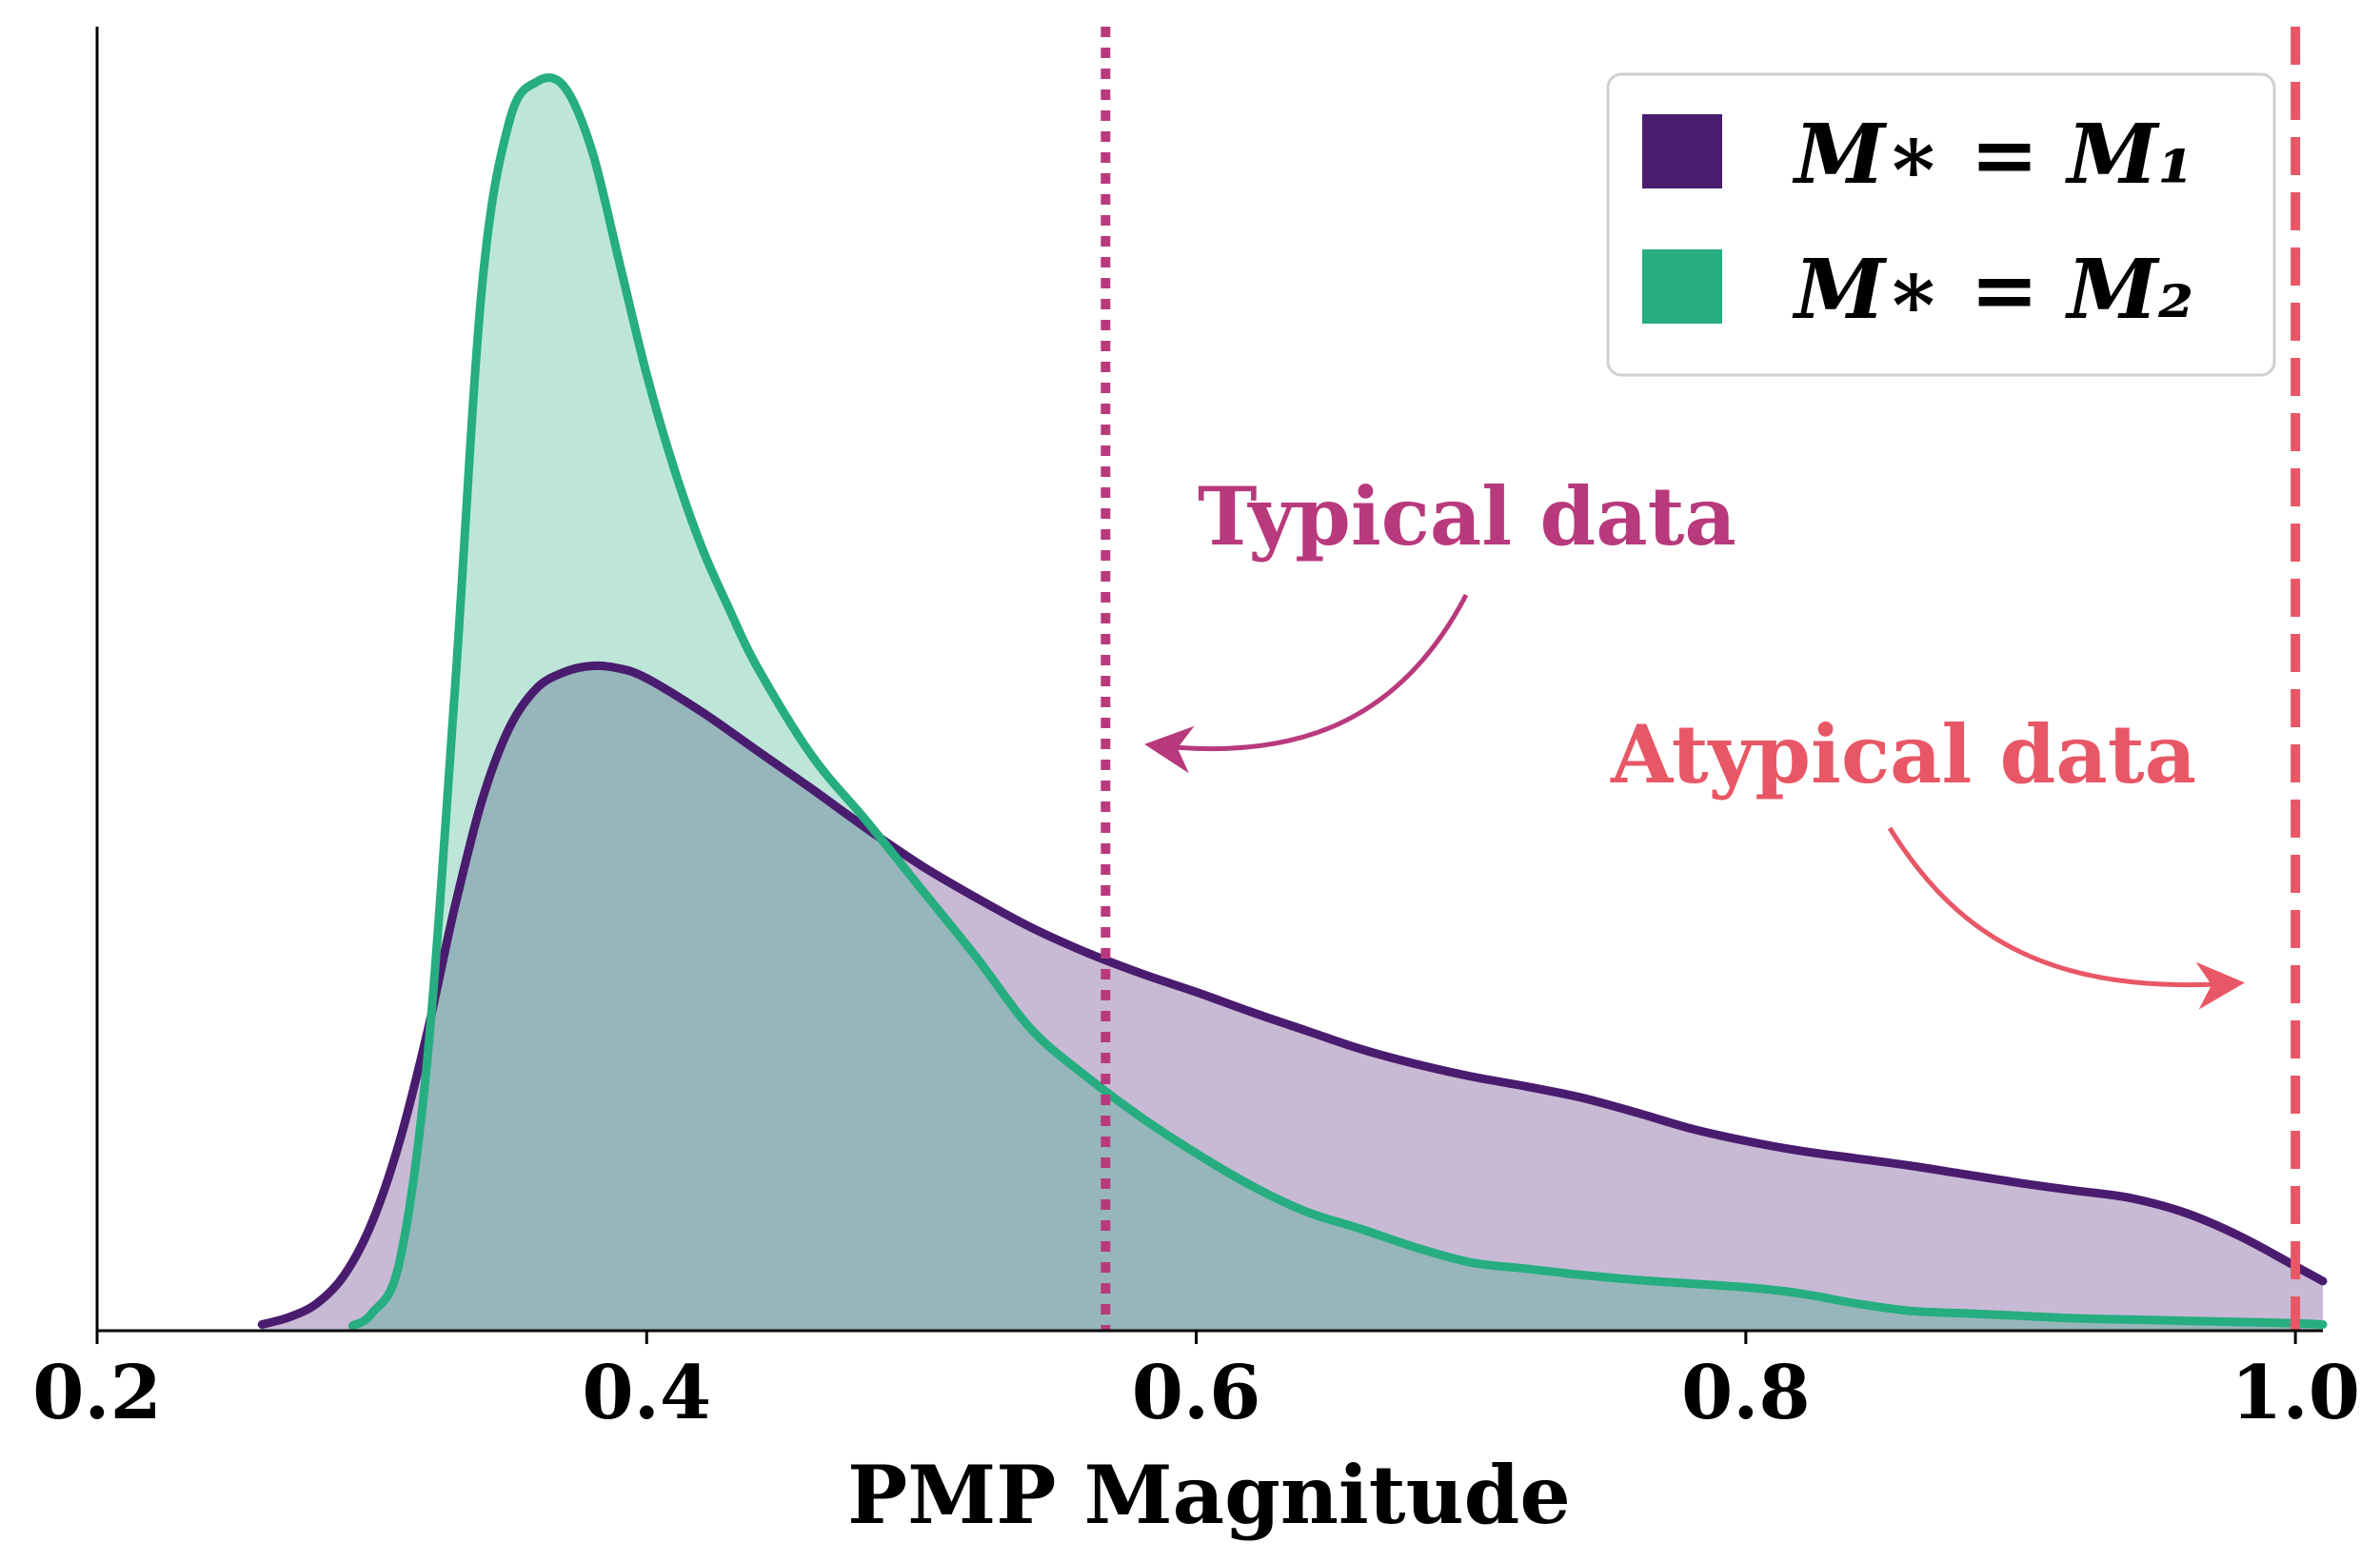  I want to click on x-axis-label: PMP Magnitude, so click(1209, 1495).